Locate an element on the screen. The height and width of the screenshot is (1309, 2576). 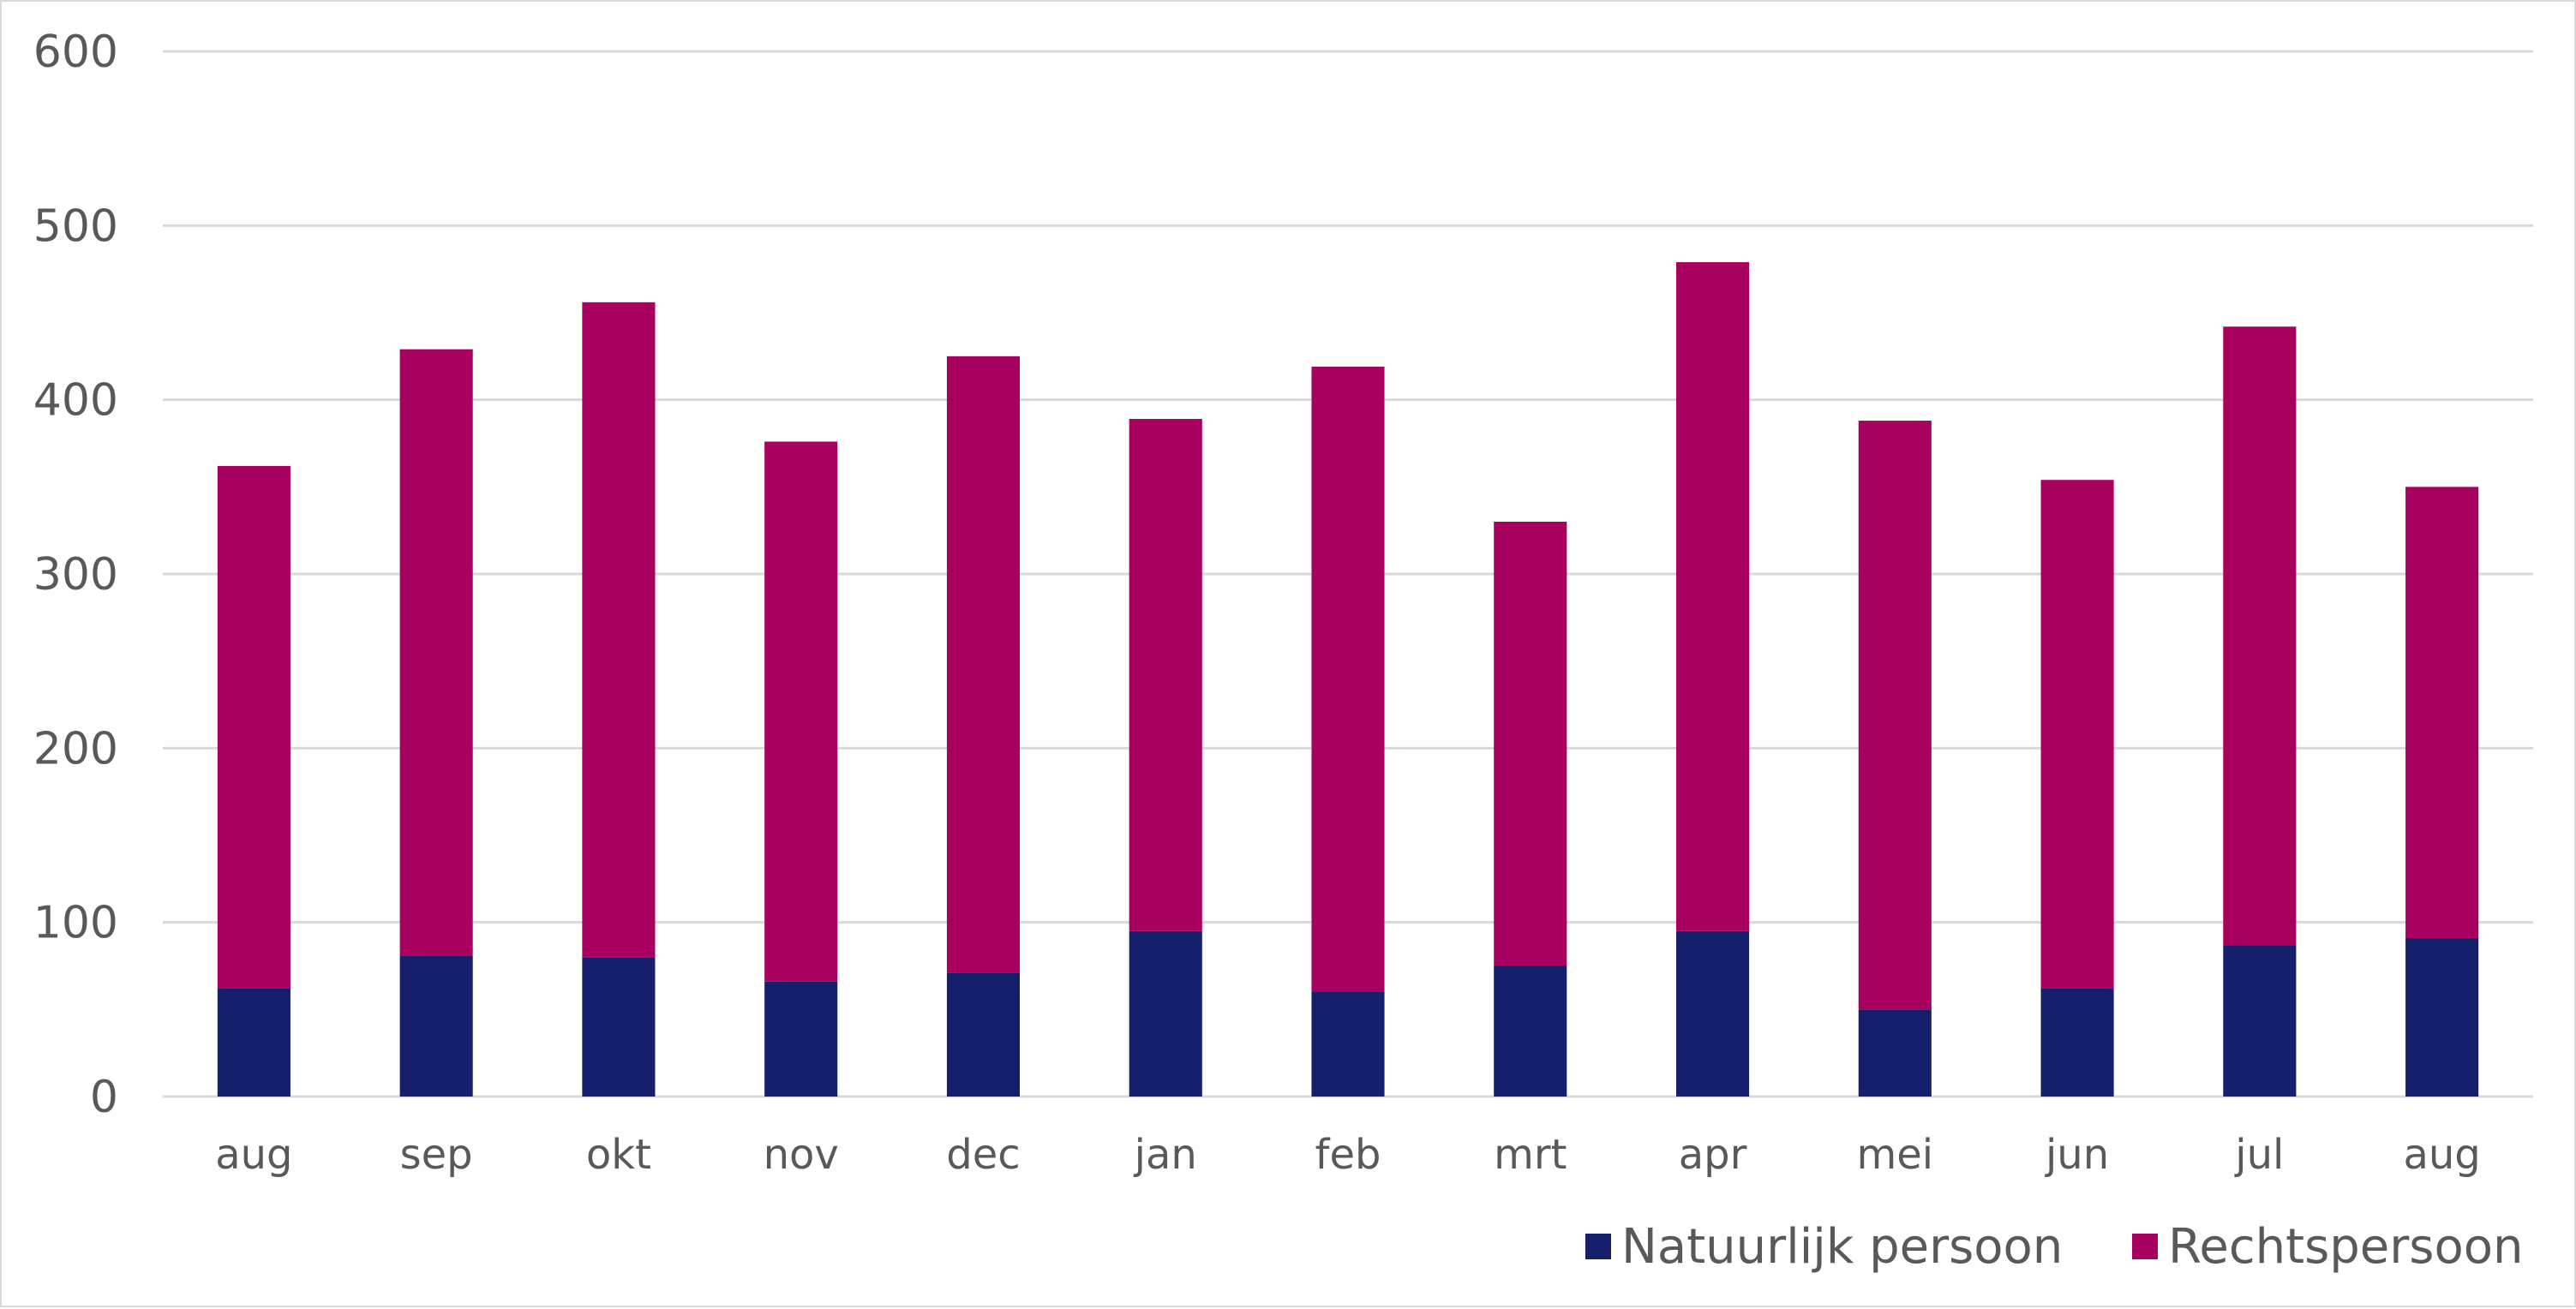
x-axis-category-labels: aug sep okt nov dec jan feb mrt apr mei jun jul aug is located at coordinates (1348, 1155).